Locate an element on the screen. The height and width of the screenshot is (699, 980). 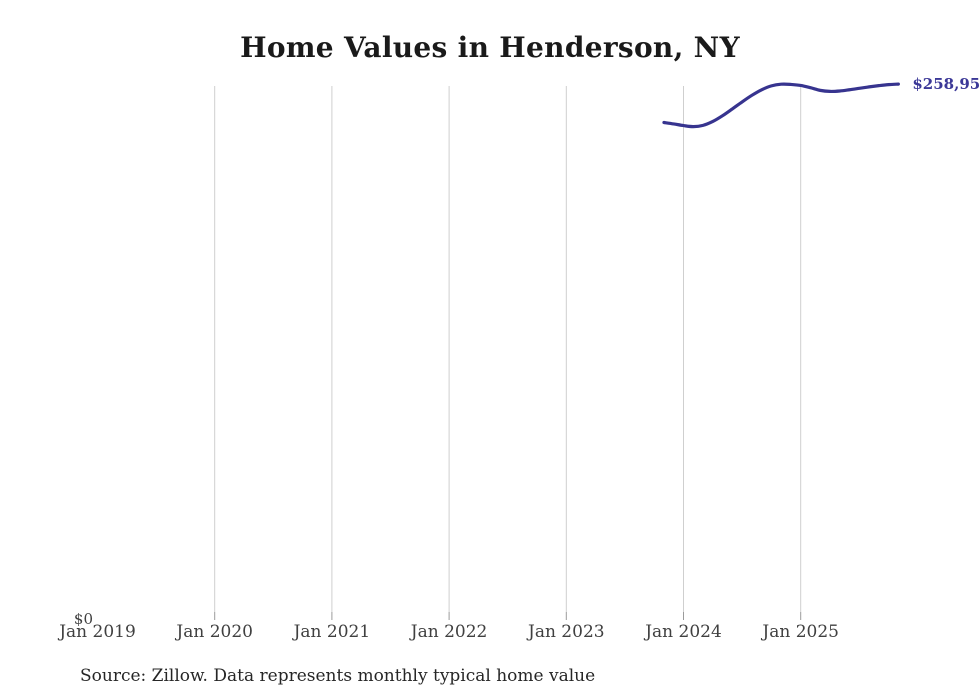
home-value-line-series is located at coordinates (781, 105).